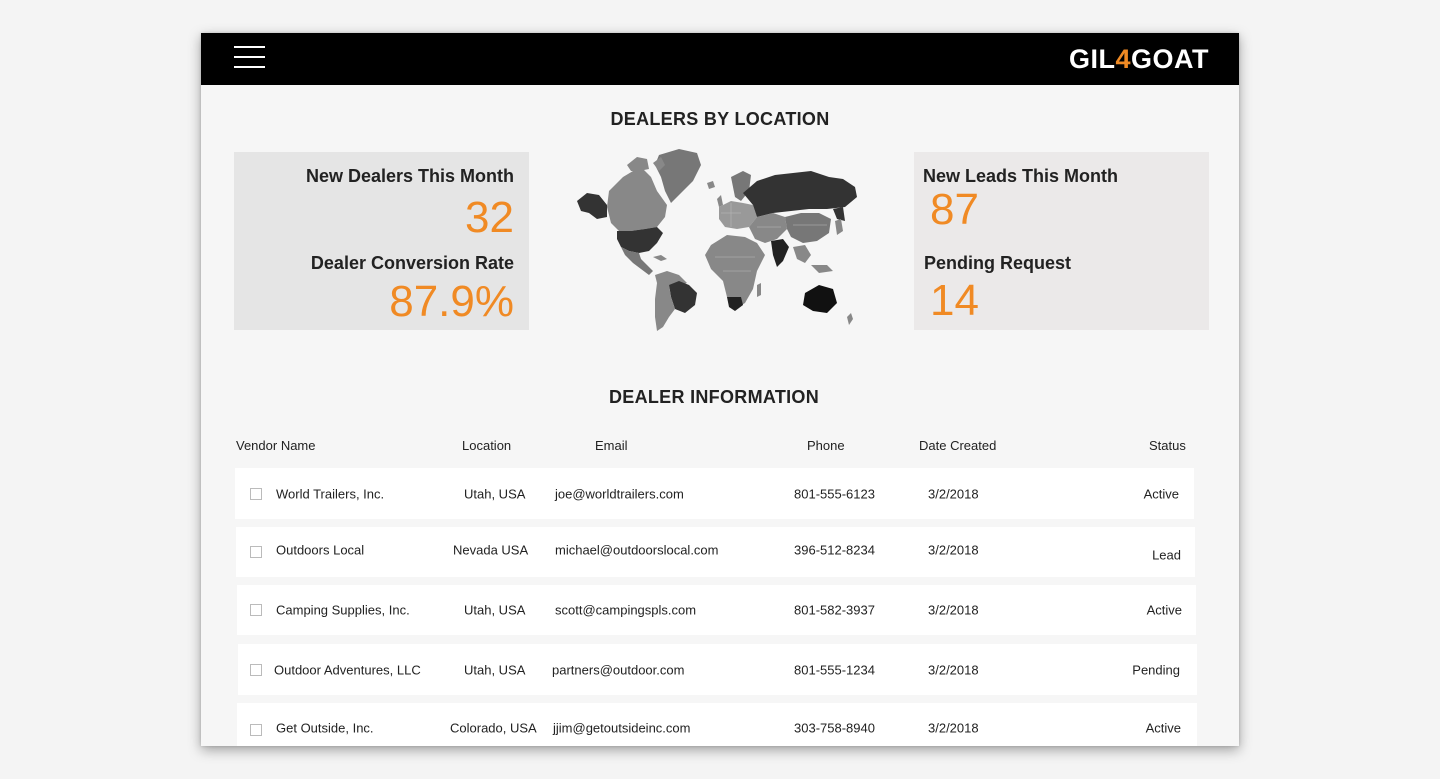 The height and width of the screenshot is (779, 1440). I want to click on new-dealers-label: New Dealers This Month, so click(409, 176).